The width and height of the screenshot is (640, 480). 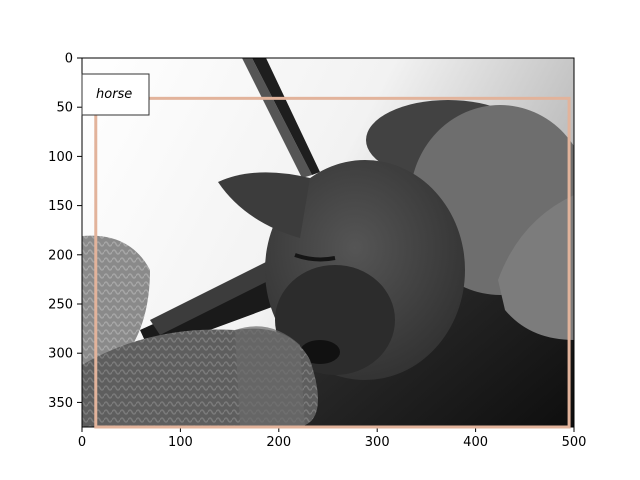 What do you see at coordinates (60, 206) in the screenshot?
I see `y-tick-label: 150` at bounding box center [60, 206].